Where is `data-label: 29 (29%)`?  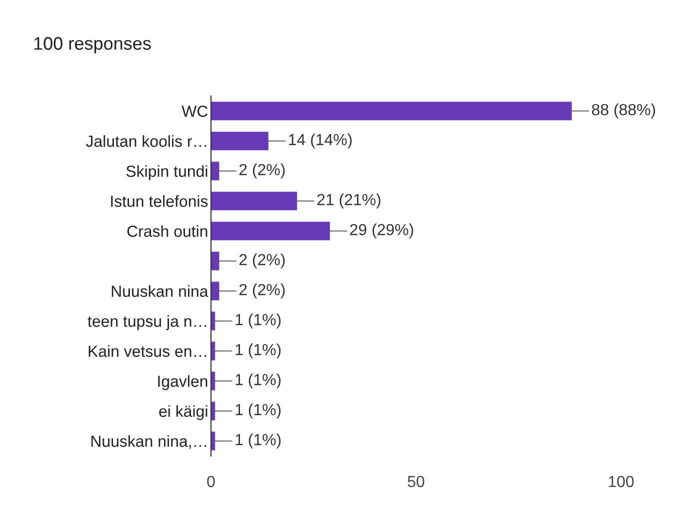 data-label: 29 (29%) is located at coordinates (382, 231).